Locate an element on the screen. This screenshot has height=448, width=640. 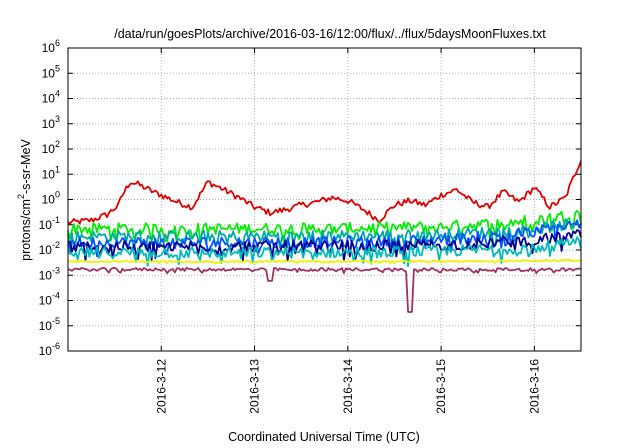
y-tick-label: 10³ is located at coordinates (51, 122).